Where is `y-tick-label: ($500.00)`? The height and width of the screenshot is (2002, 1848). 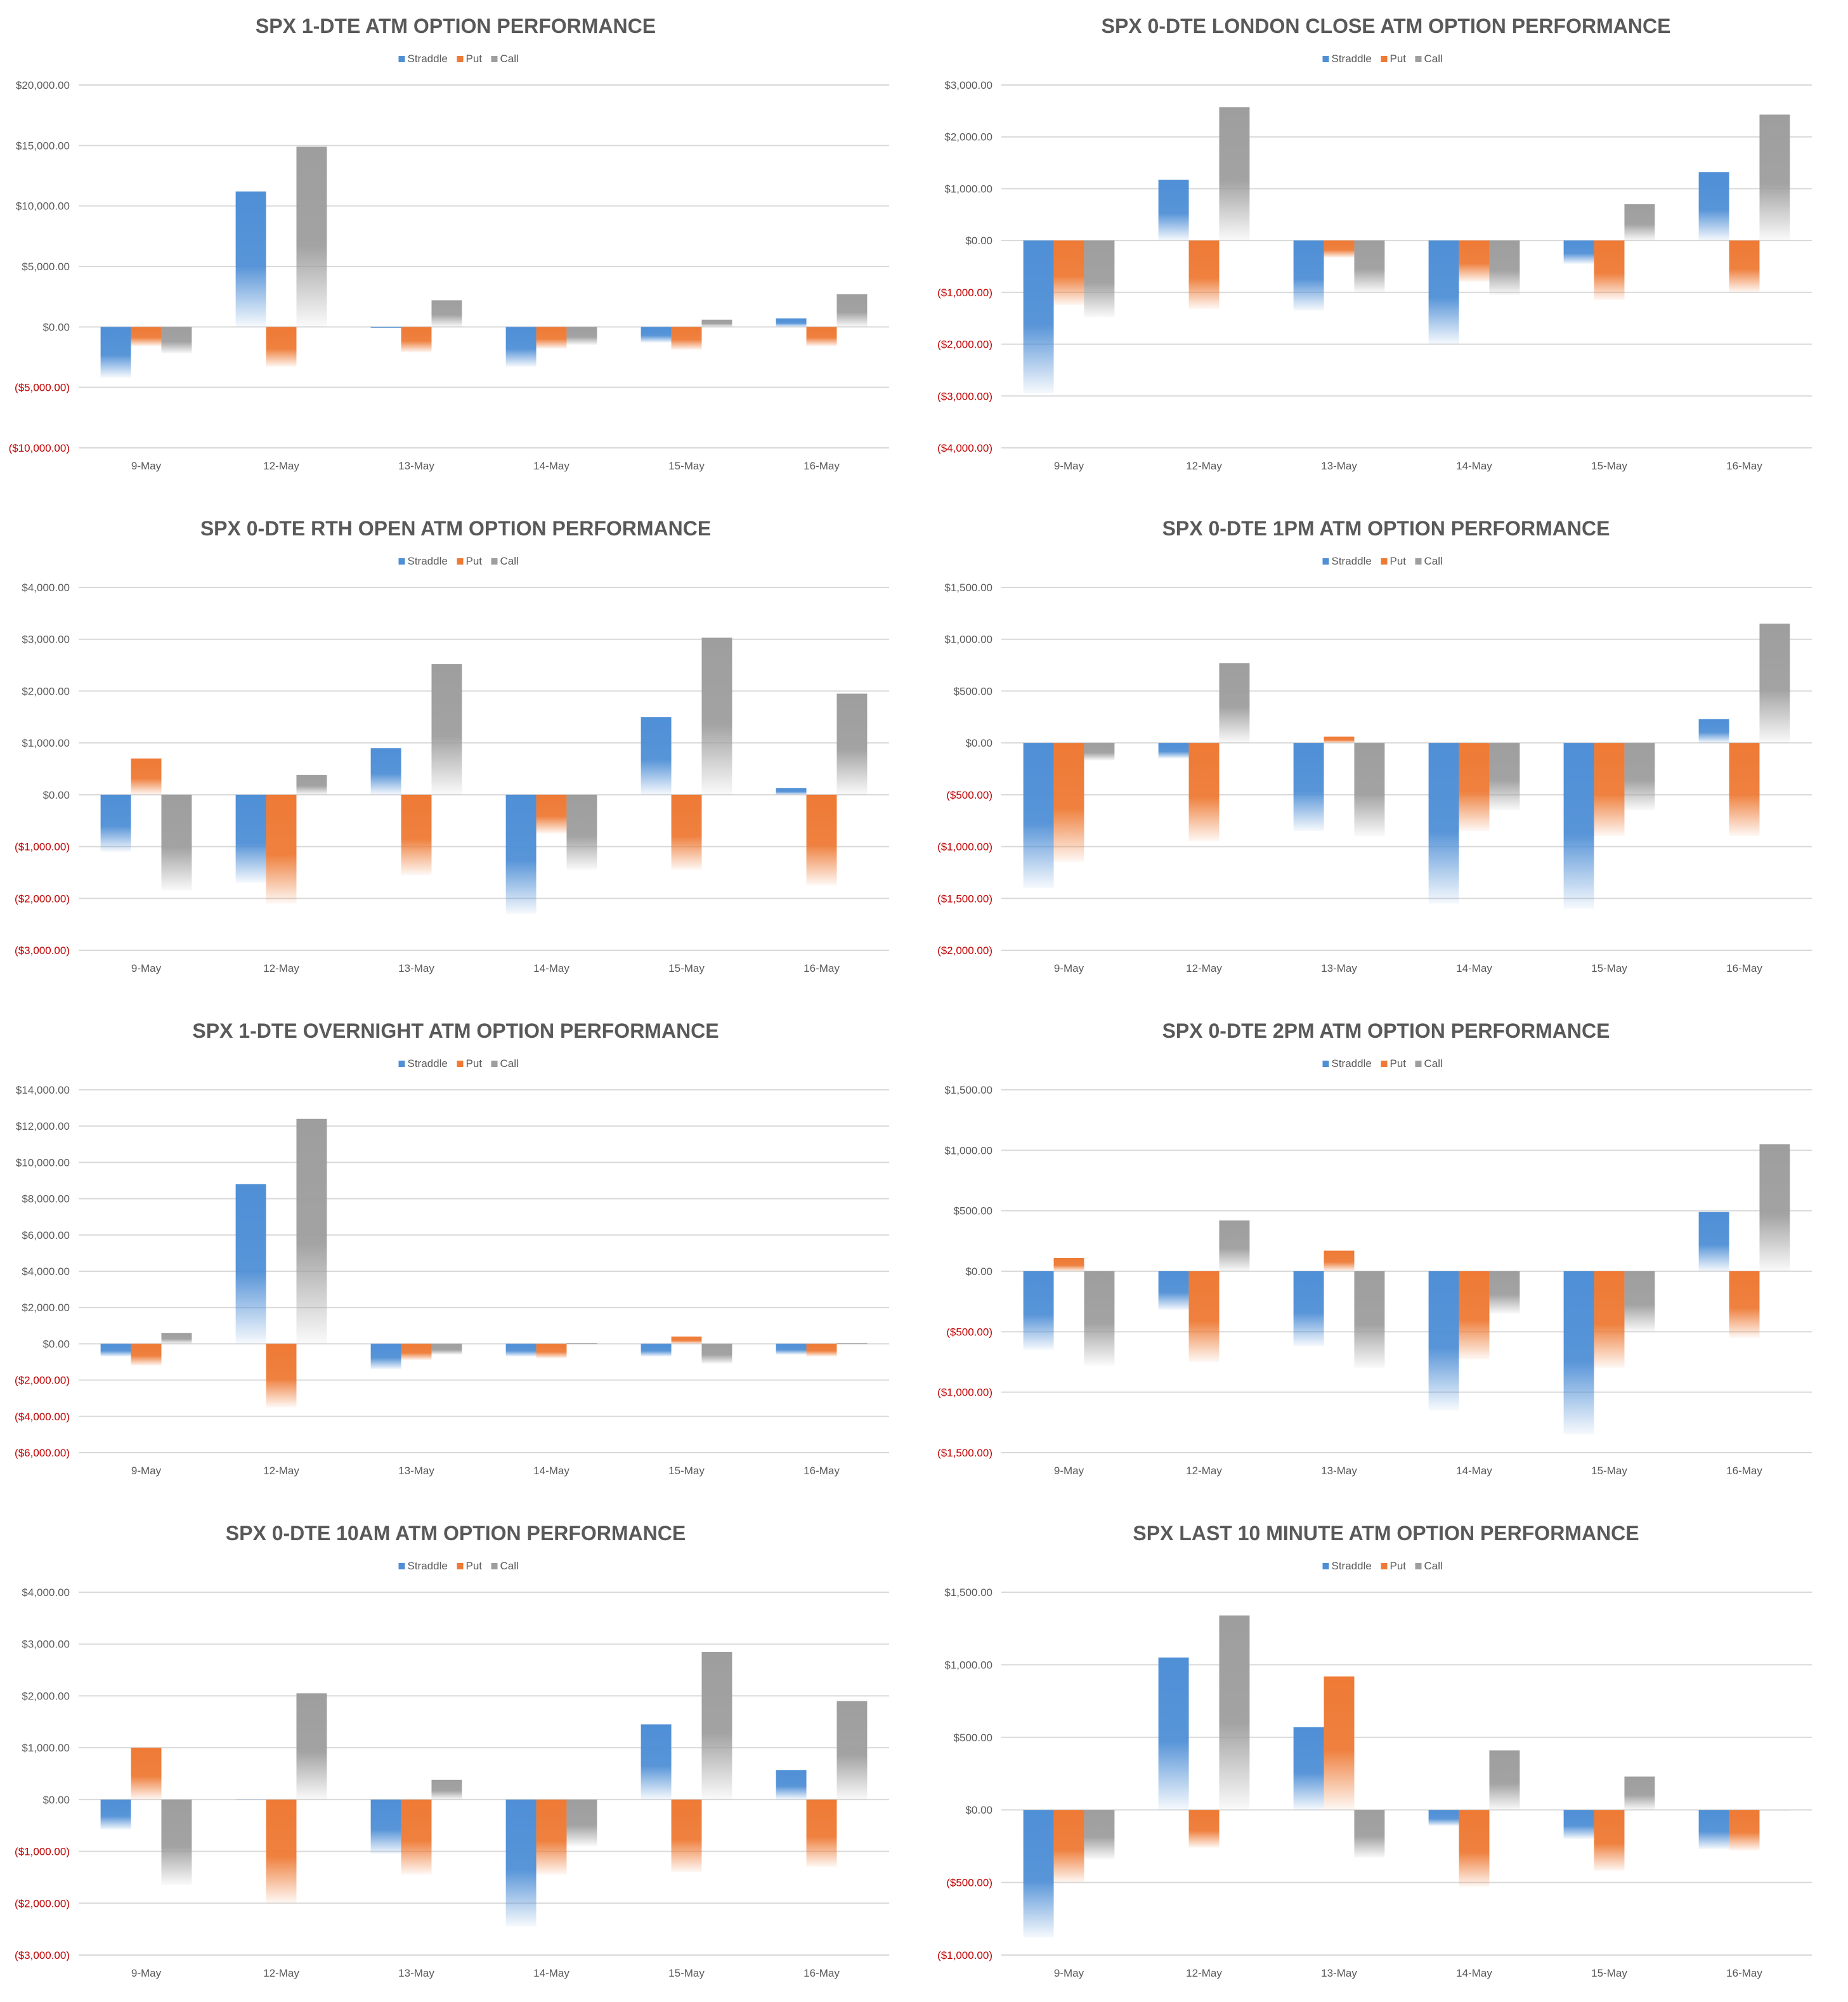 y-tick-label: ($500.00) is located at coordinates (969, 795).